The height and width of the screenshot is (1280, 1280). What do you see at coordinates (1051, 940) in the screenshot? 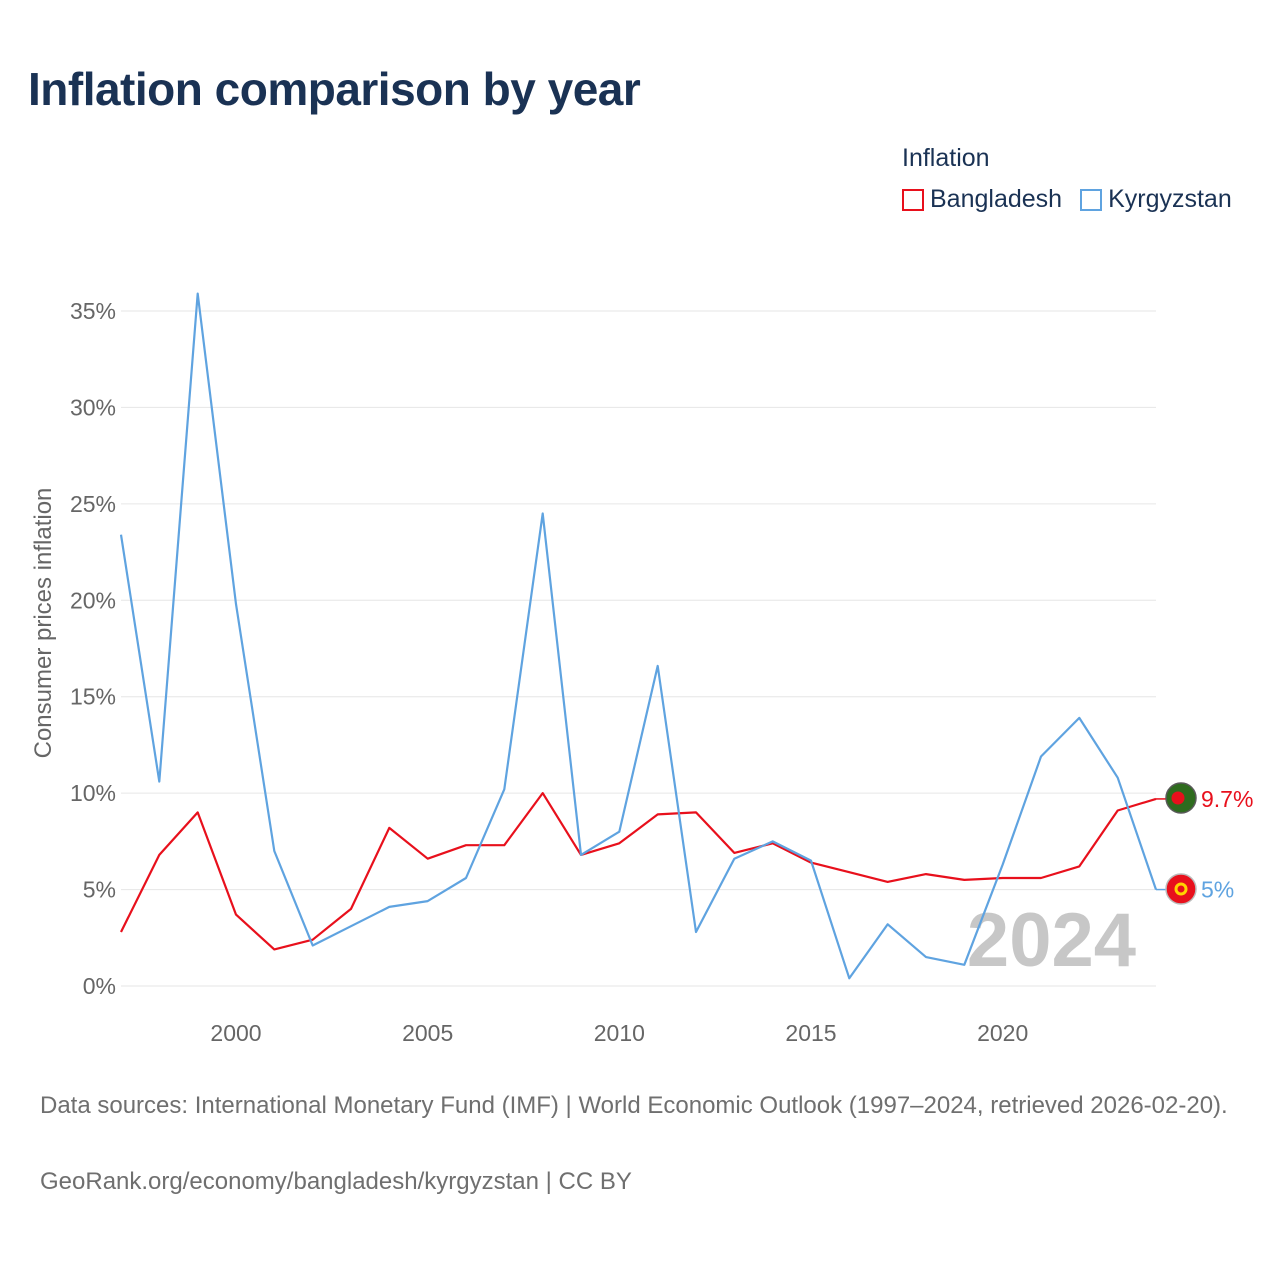
I see `year-watermark: 2024` at bounding box center [1051, 940].